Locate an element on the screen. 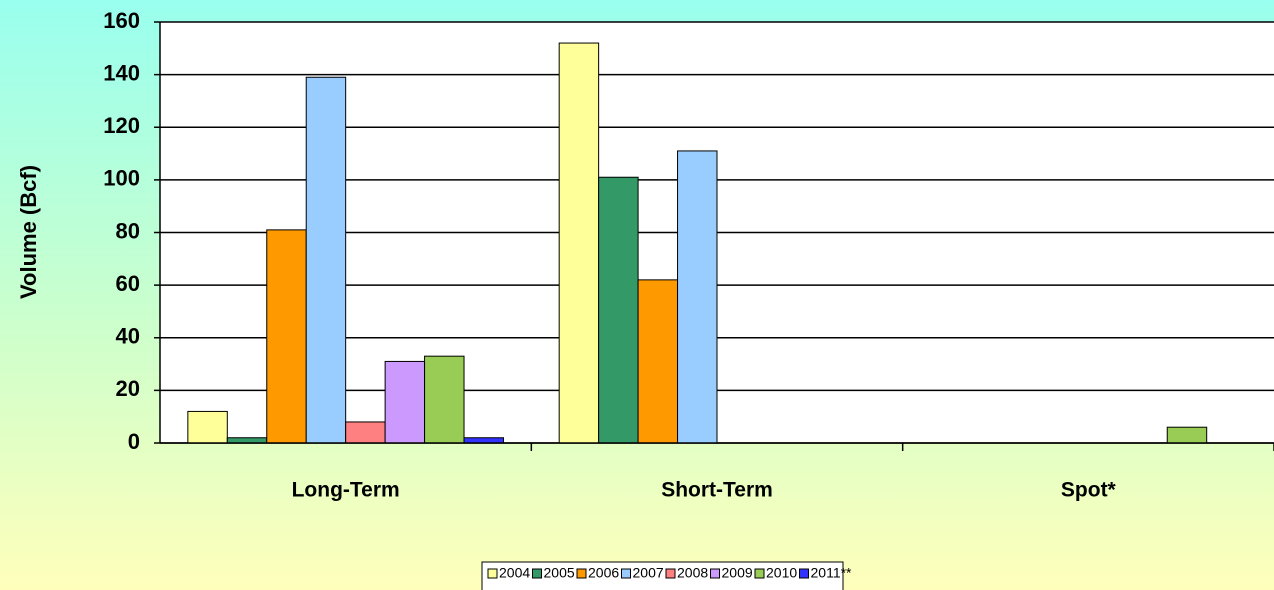 The height and width of the screenshot is (590, 1274). y-tick-label: 60 is located at coordinates (128, 283).